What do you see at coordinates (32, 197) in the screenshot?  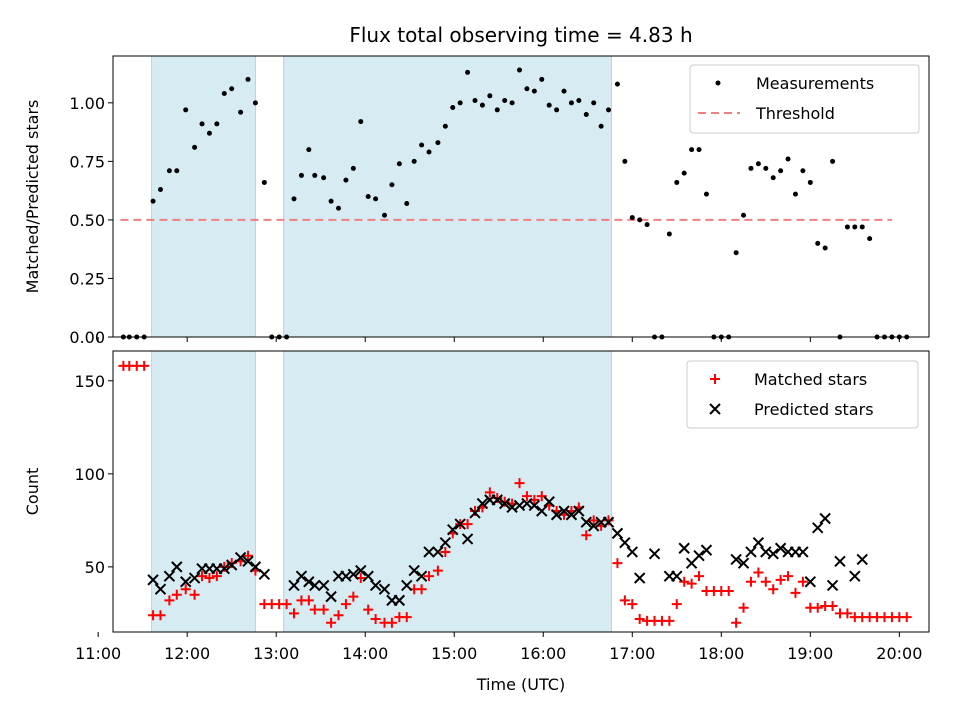 I see `y-axis-label: Matched/Predicted stars` at bounding box center [32, 197].